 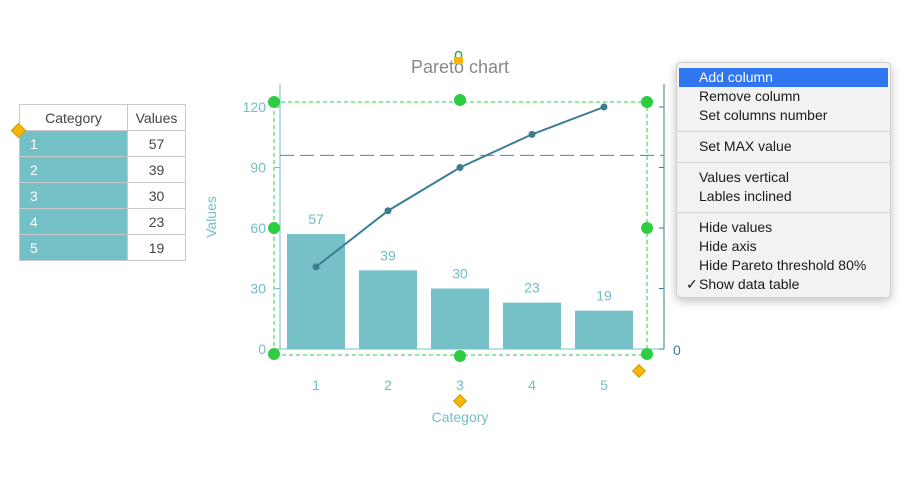 I want to click on value-cell: 23, so click(x=156, y=221).